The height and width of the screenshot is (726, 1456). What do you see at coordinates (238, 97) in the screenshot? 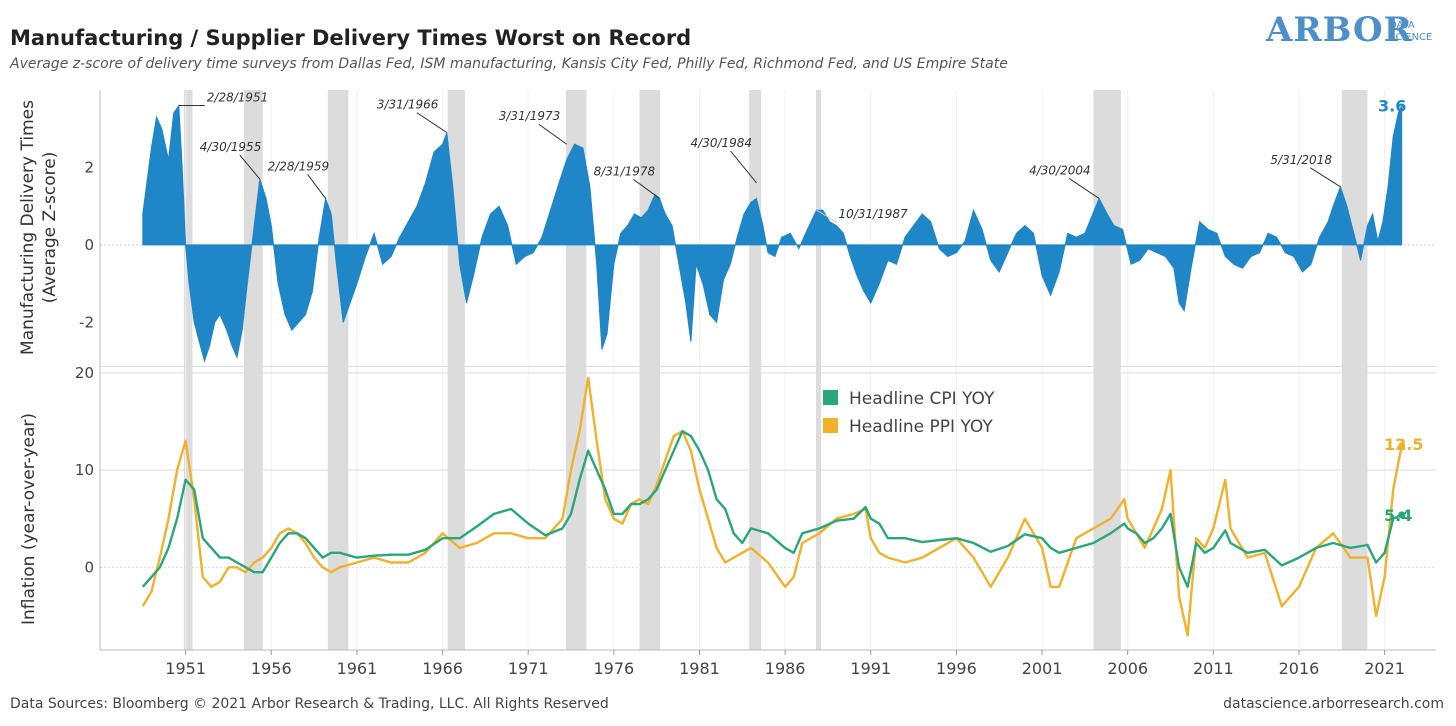
I see `annotation-label-0: 2/28/1951` at bounding box center [238, 97].